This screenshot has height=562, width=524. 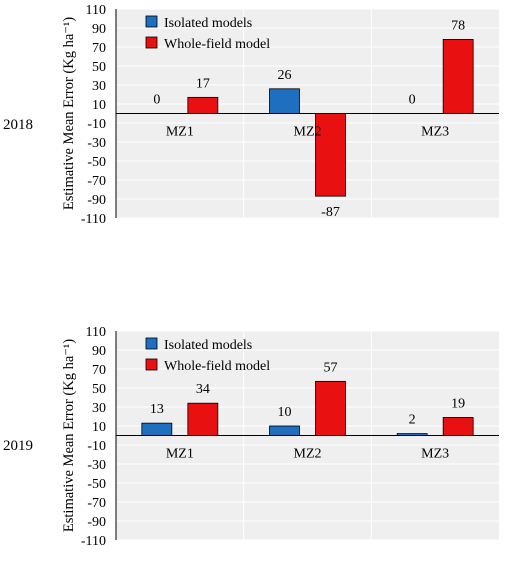 What do you see at coordinates (285, 412) in the screenshot?
I see `data-label: 10` at bounding box center [285, 412].